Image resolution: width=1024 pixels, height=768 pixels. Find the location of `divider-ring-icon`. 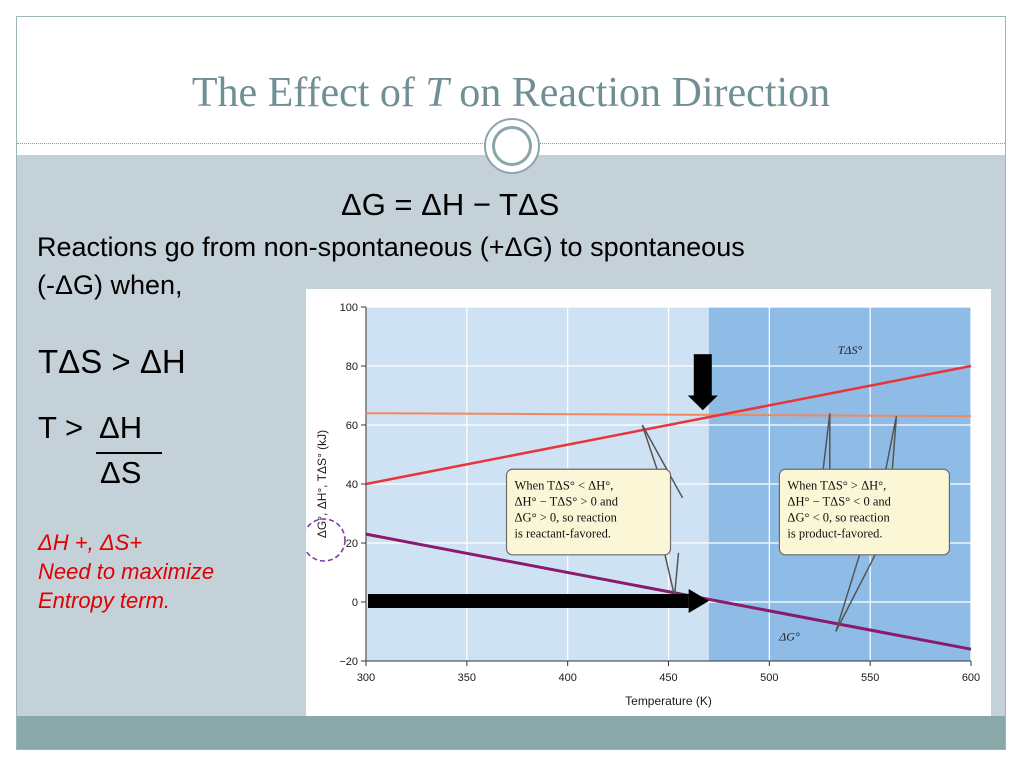

divider-ring-icon is located at coordinates (512, 146).